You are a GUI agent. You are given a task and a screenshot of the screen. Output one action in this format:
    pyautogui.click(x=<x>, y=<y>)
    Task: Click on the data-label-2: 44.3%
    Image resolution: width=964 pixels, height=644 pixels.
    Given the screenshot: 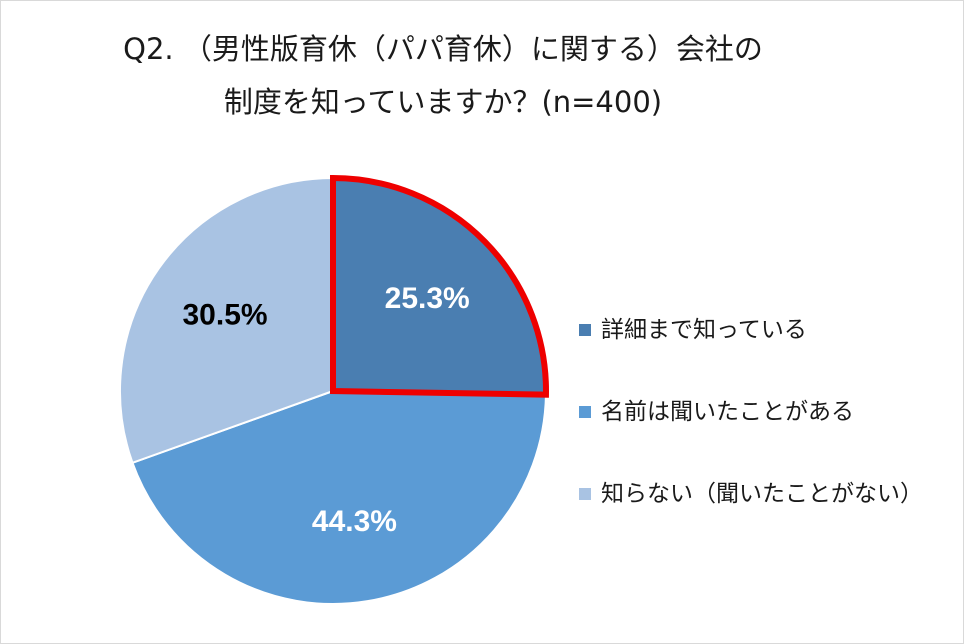 What is the action you would take?
    pyautogui.click(x=354, y=521)
    